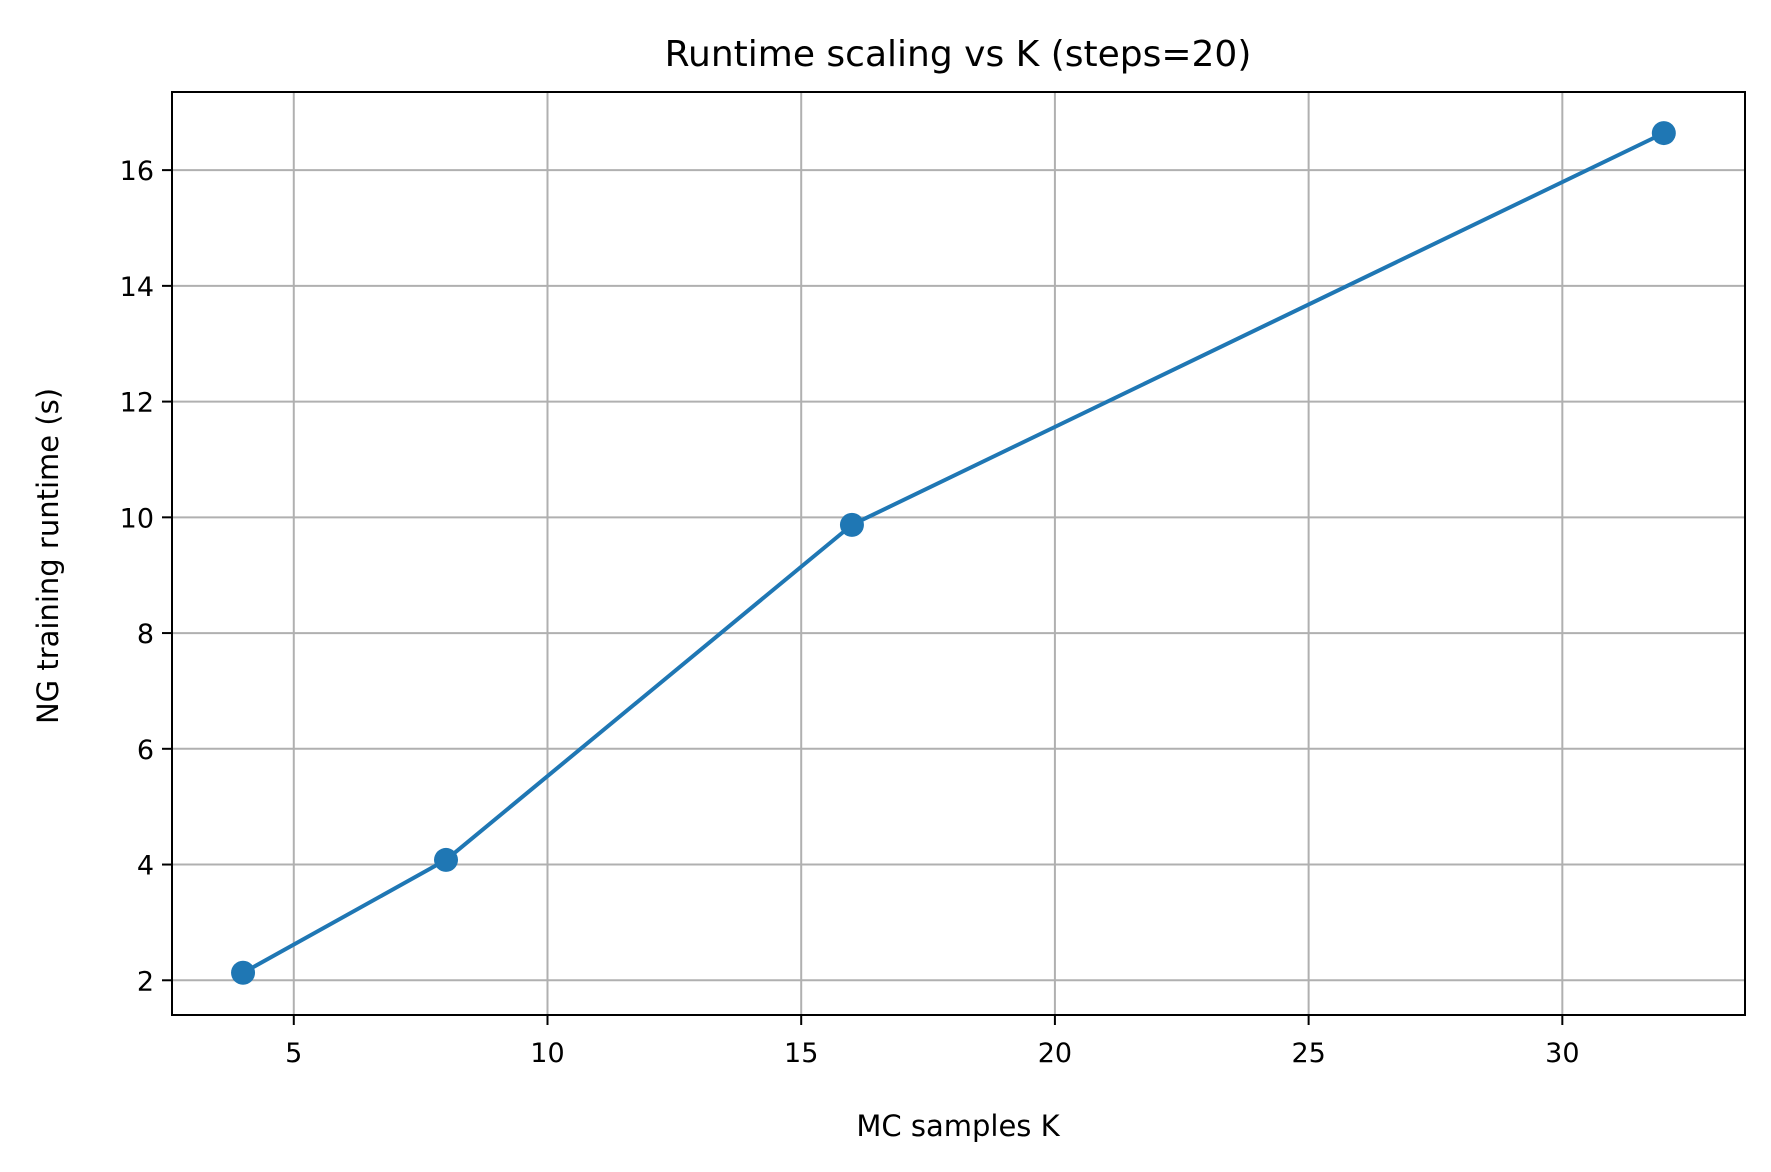 Image resolution: width=1771 pixels, height=1172 pixels. What do you see at coordinates (958, 1126) in the screenshot?
I see `x-axis-label: MC samples K` at bounding box center [958, 1126].